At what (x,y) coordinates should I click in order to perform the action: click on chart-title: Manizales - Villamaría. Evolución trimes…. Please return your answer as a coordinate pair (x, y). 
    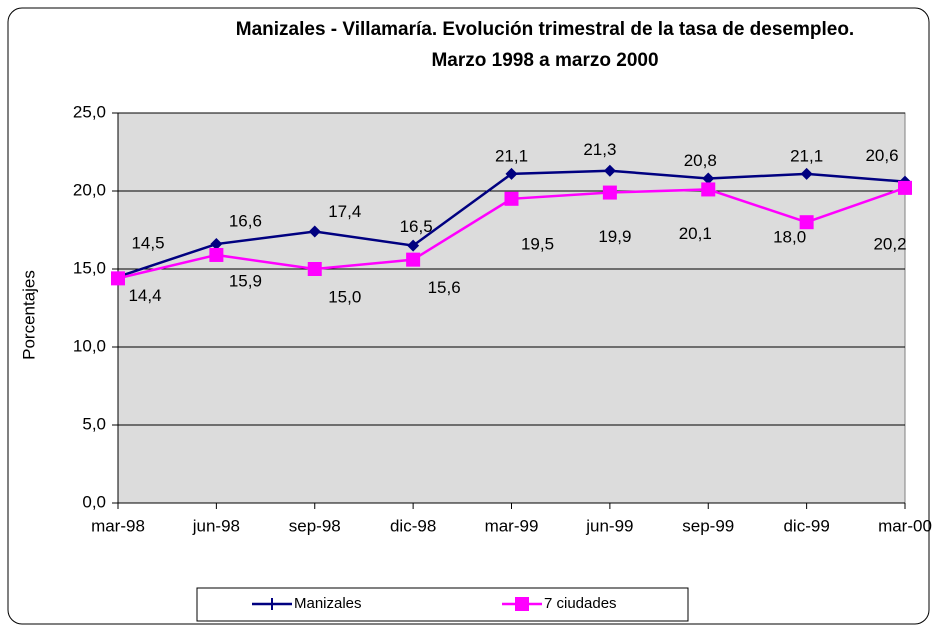
    Looking at the image, I should click on (545, 29).